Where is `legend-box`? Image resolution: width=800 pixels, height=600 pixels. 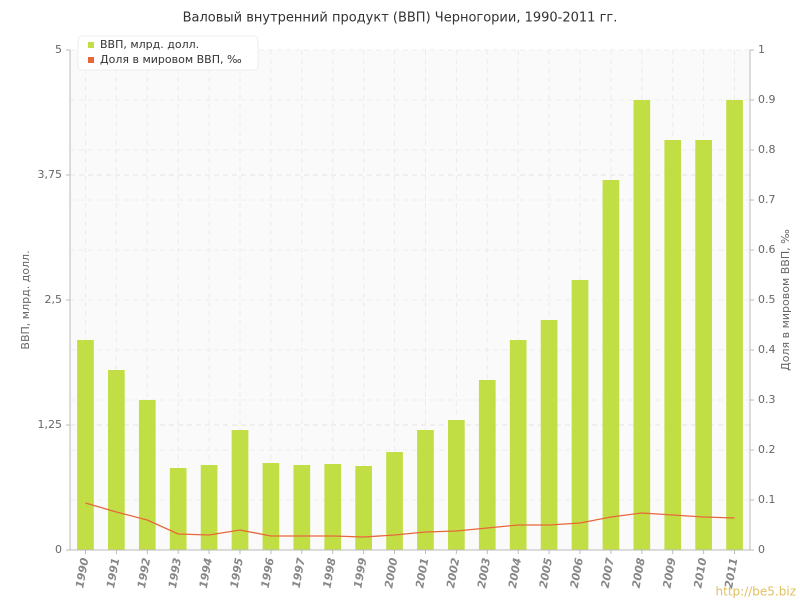
legend-box is located at coordinates (168, 53).